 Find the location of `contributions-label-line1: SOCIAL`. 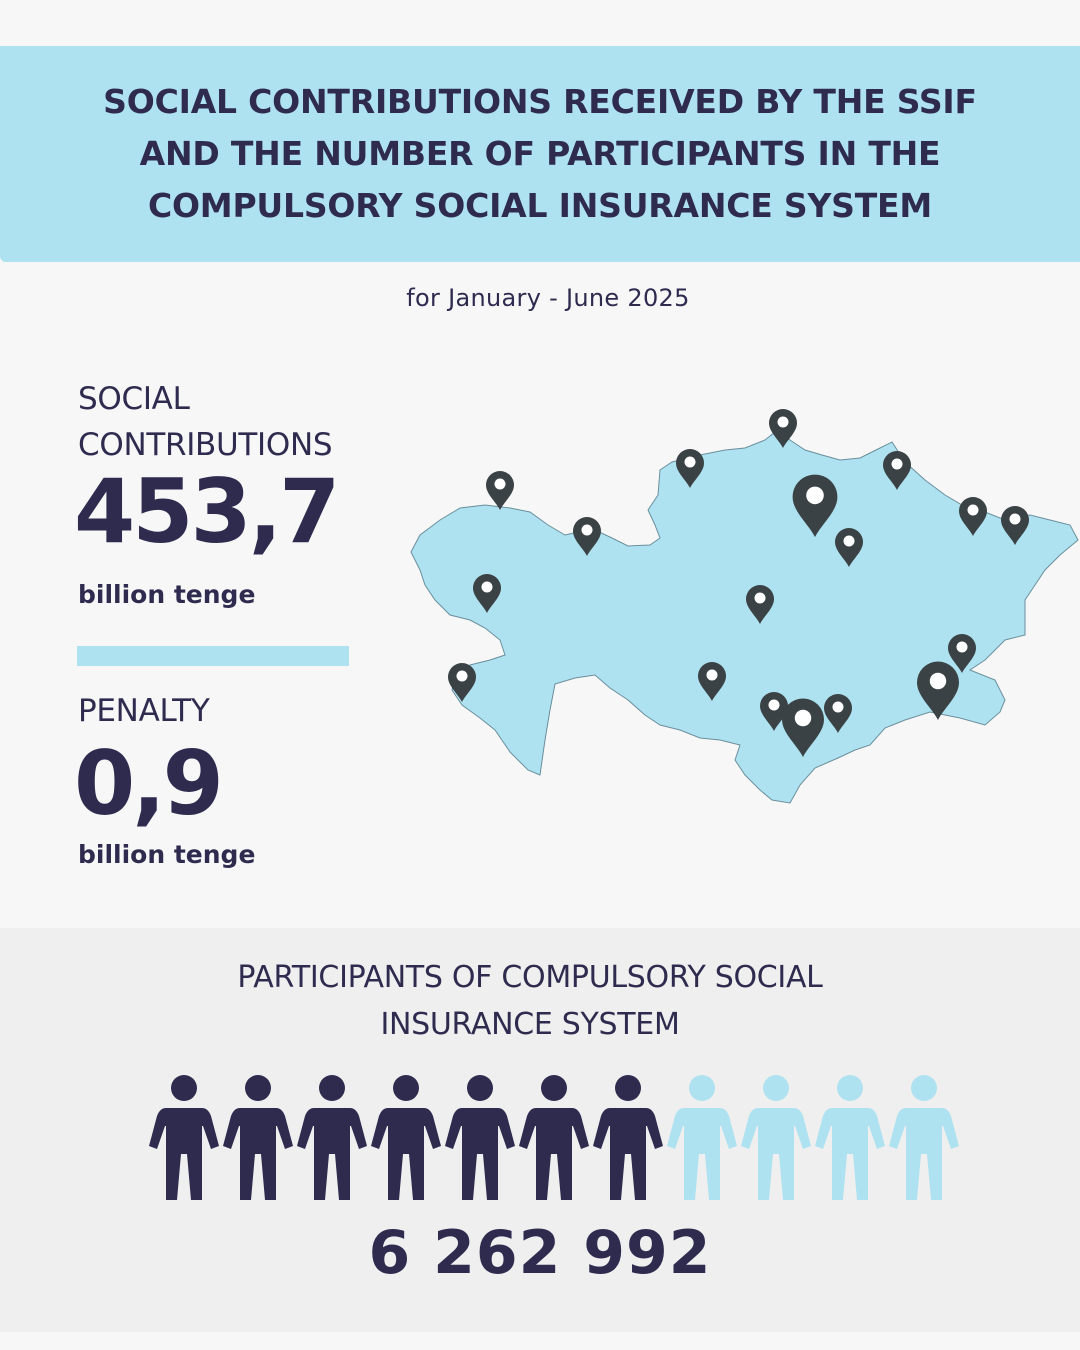

contributions-label-line1: SOCIAL is located at coordinates (134, 399).